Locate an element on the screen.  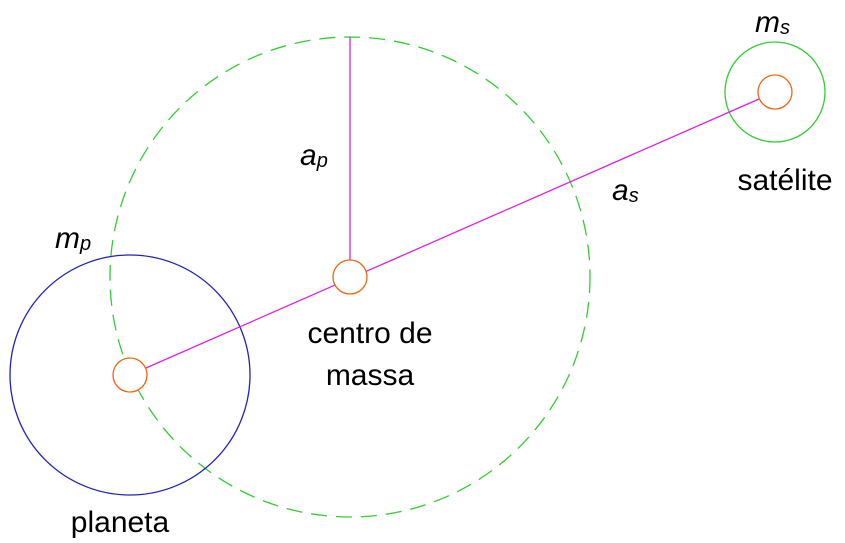
mass-center is located at coordinates (350, 277).